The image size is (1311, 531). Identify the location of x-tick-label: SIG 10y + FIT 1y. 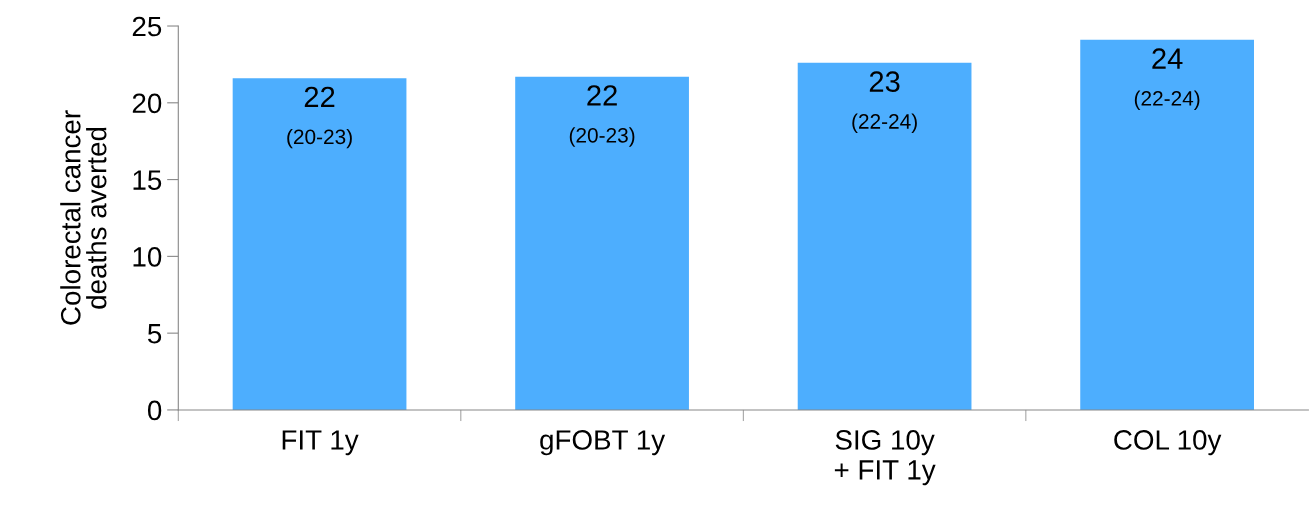
(885, 458).